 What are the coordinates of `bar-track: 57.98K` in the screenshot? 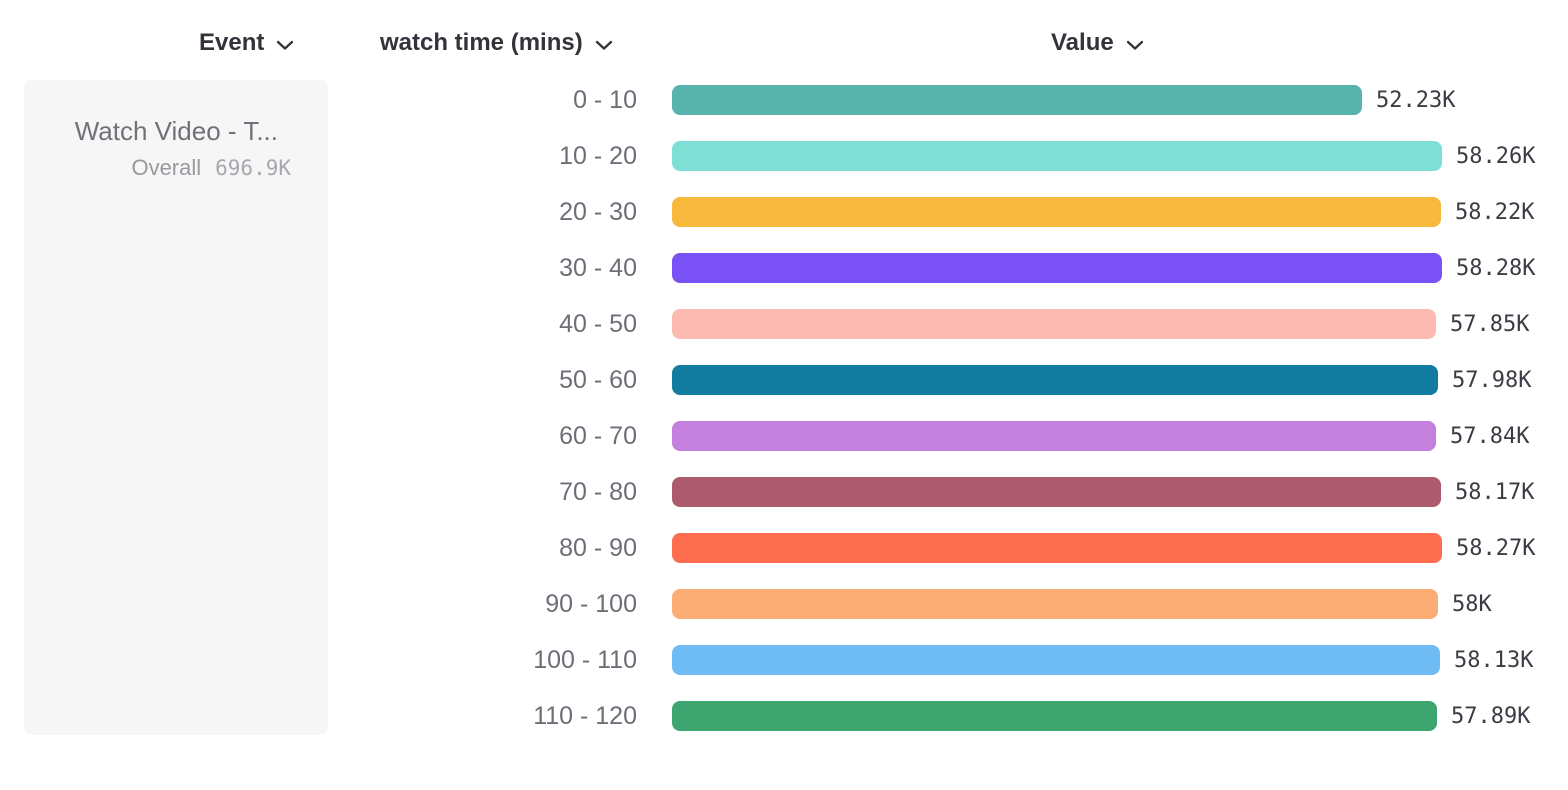 It's located at (1120, 380).